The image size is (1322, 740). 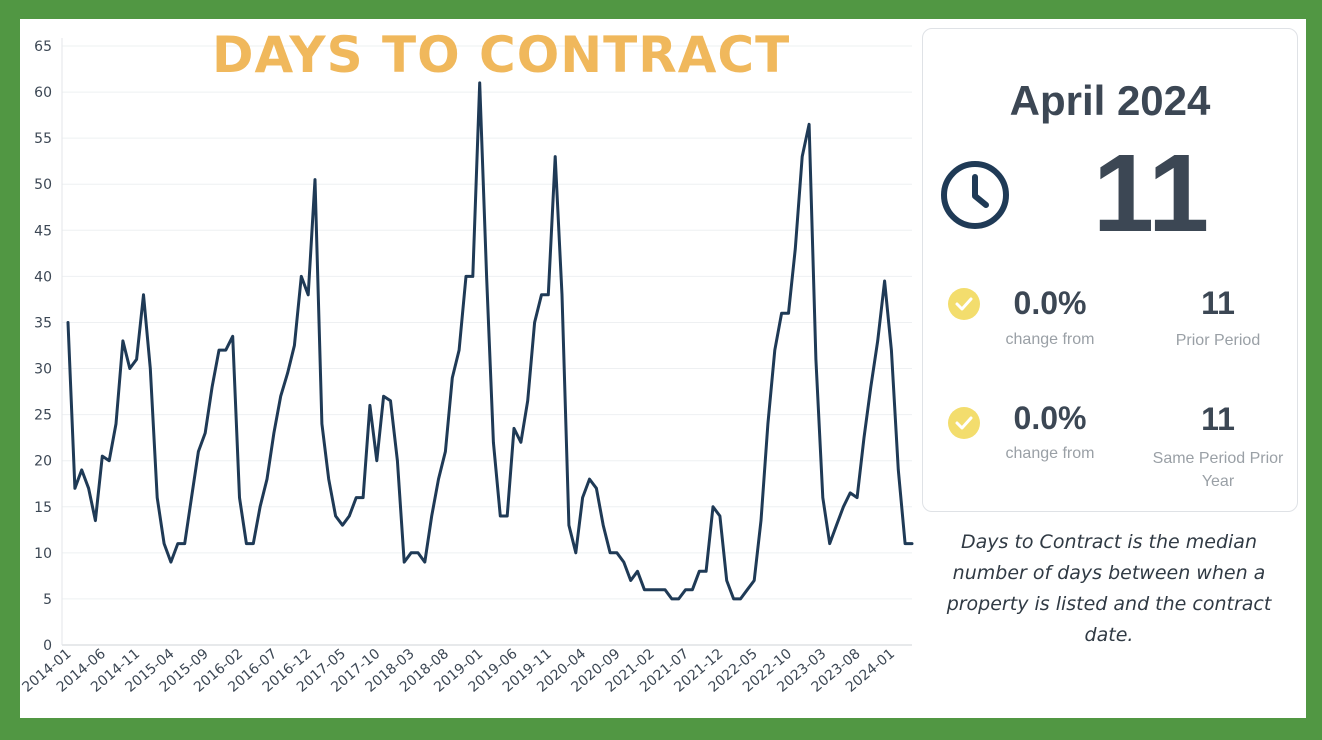 What do you see at coordinates (1218, 419) in the screenshot?
I see `prior-year-value: 11` at bounding box center [1218, 419].